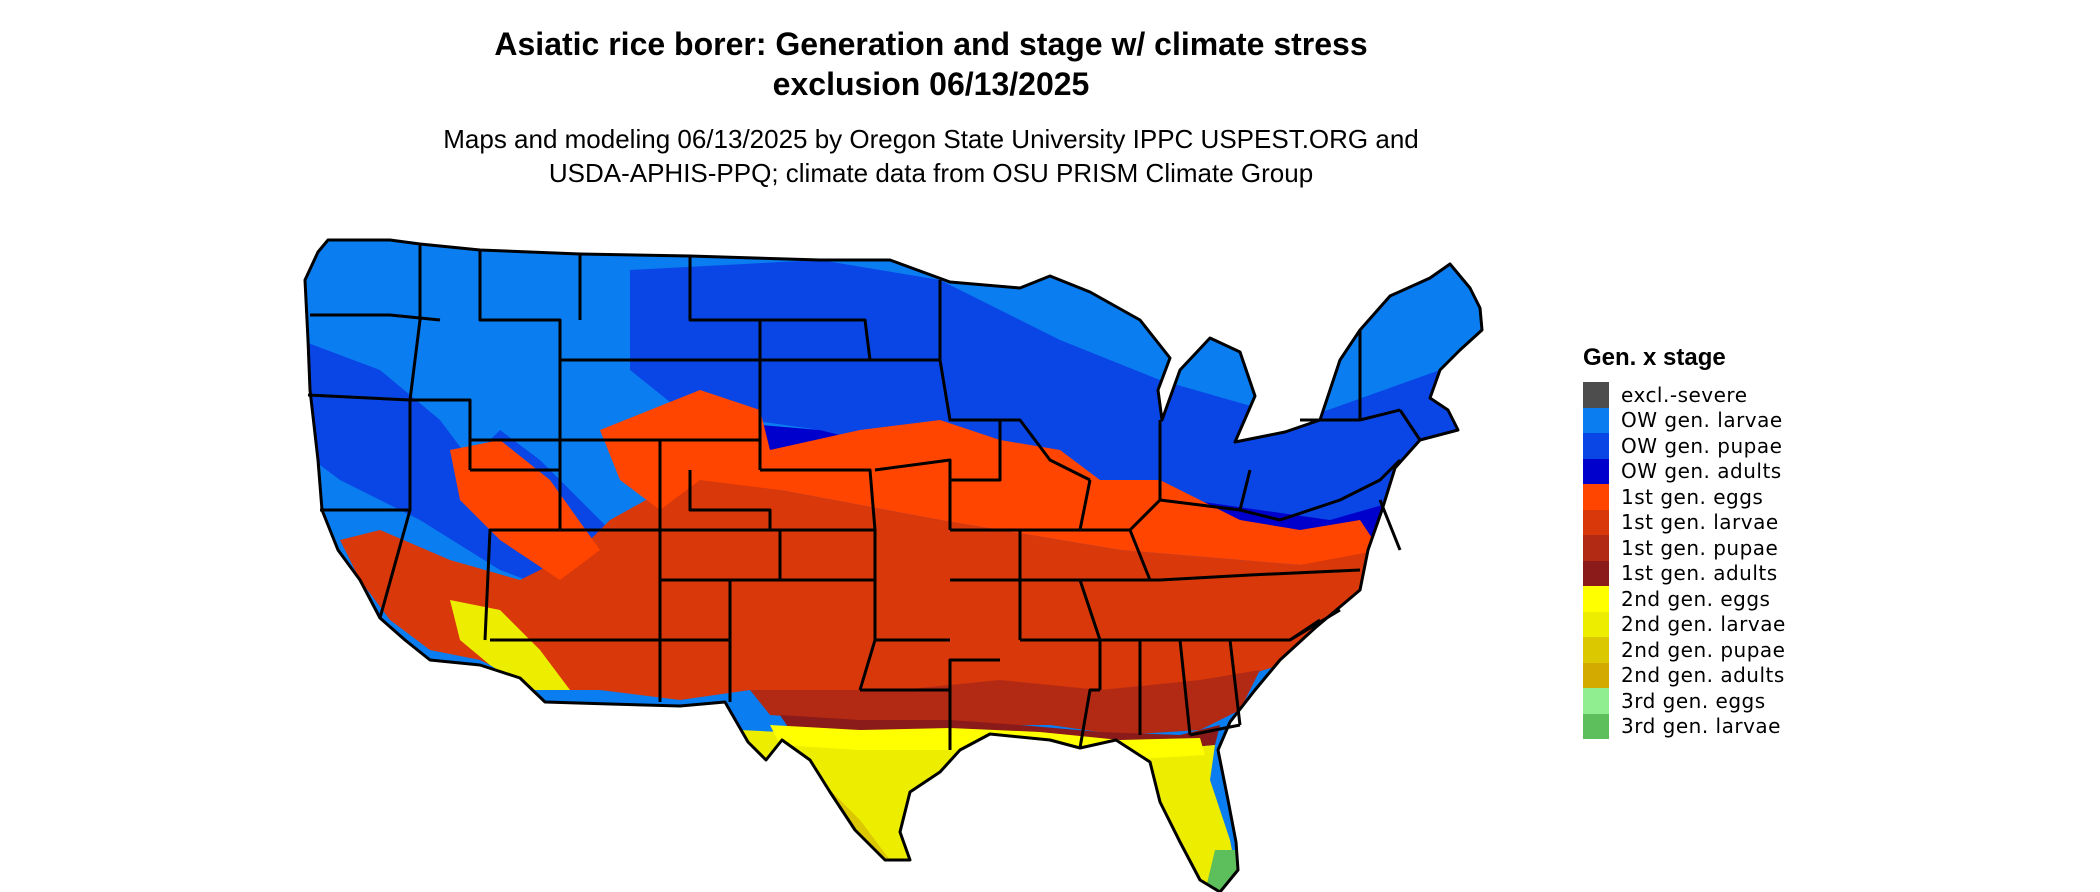  Describe the element at coordinates (1692, 496) in the screenshot. I see `legend-label: 1st gen. eggs` at that location.